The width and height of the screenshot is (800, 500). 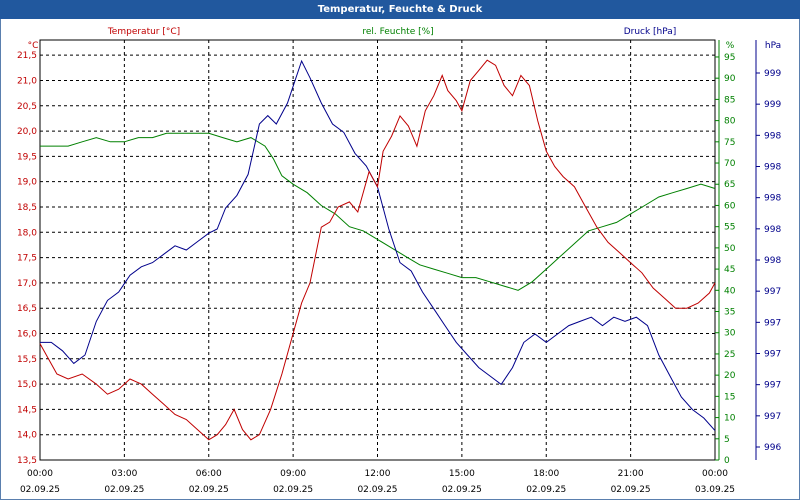 What do you see at coordinates (730, 376) in the screenshot?
I see `humidity-tick-label: 20` at bounding box center [730, 376].